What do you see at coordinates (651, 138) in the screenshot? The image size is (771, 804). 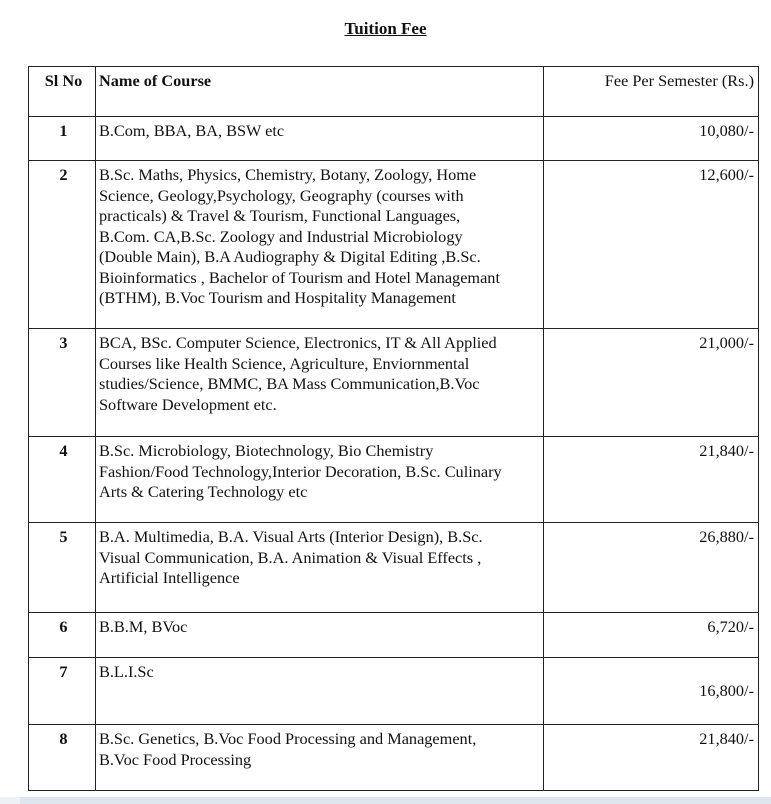 I see `fee-cell: 10,080/-` at bounding box center [651, 138].